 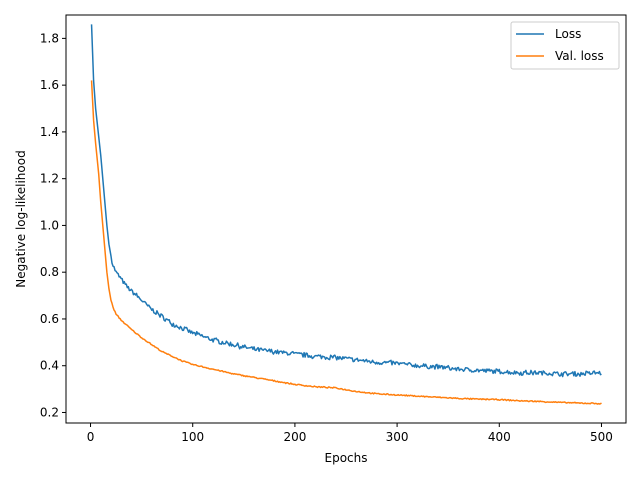 I want to click on y-tick-label: 0.8, so click(x=49, y=272).